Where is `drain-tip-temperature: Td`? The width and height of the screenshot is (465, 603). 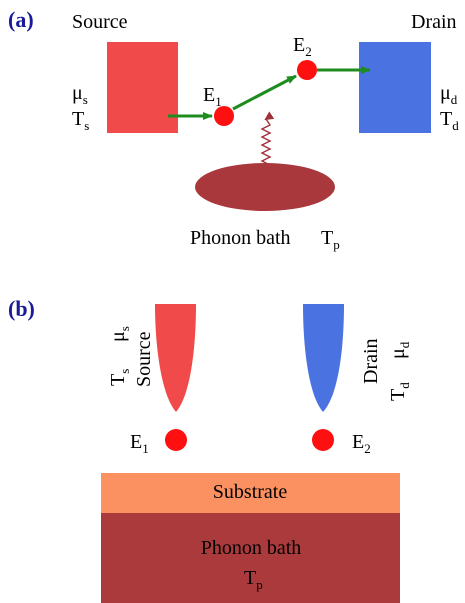 drain-tip-temperature: Td is located at coordinates (399, 391).